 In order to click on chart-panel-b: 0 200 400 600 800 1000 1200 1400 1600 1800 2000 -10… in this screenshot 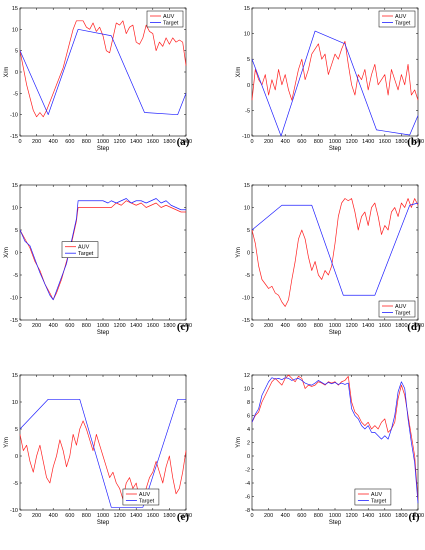, I will do `click(330, 79)`.